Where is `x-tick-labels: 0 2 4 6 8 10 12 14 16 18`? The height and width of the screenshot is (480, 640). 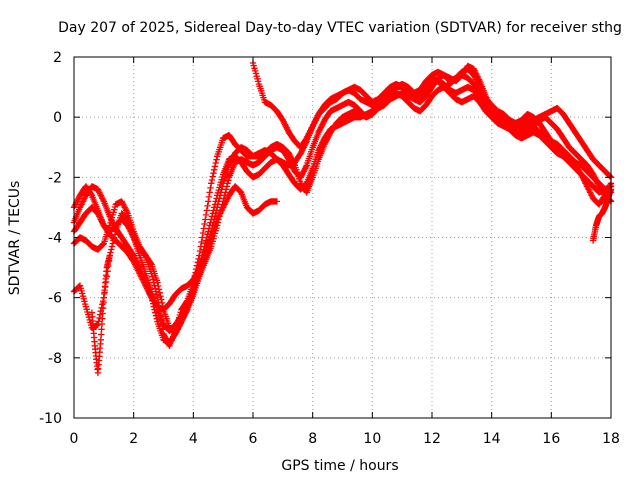
x-tick-labels: 0 2 4 6 8 10 12 14 16 18 is located at coordinates (345, 439).